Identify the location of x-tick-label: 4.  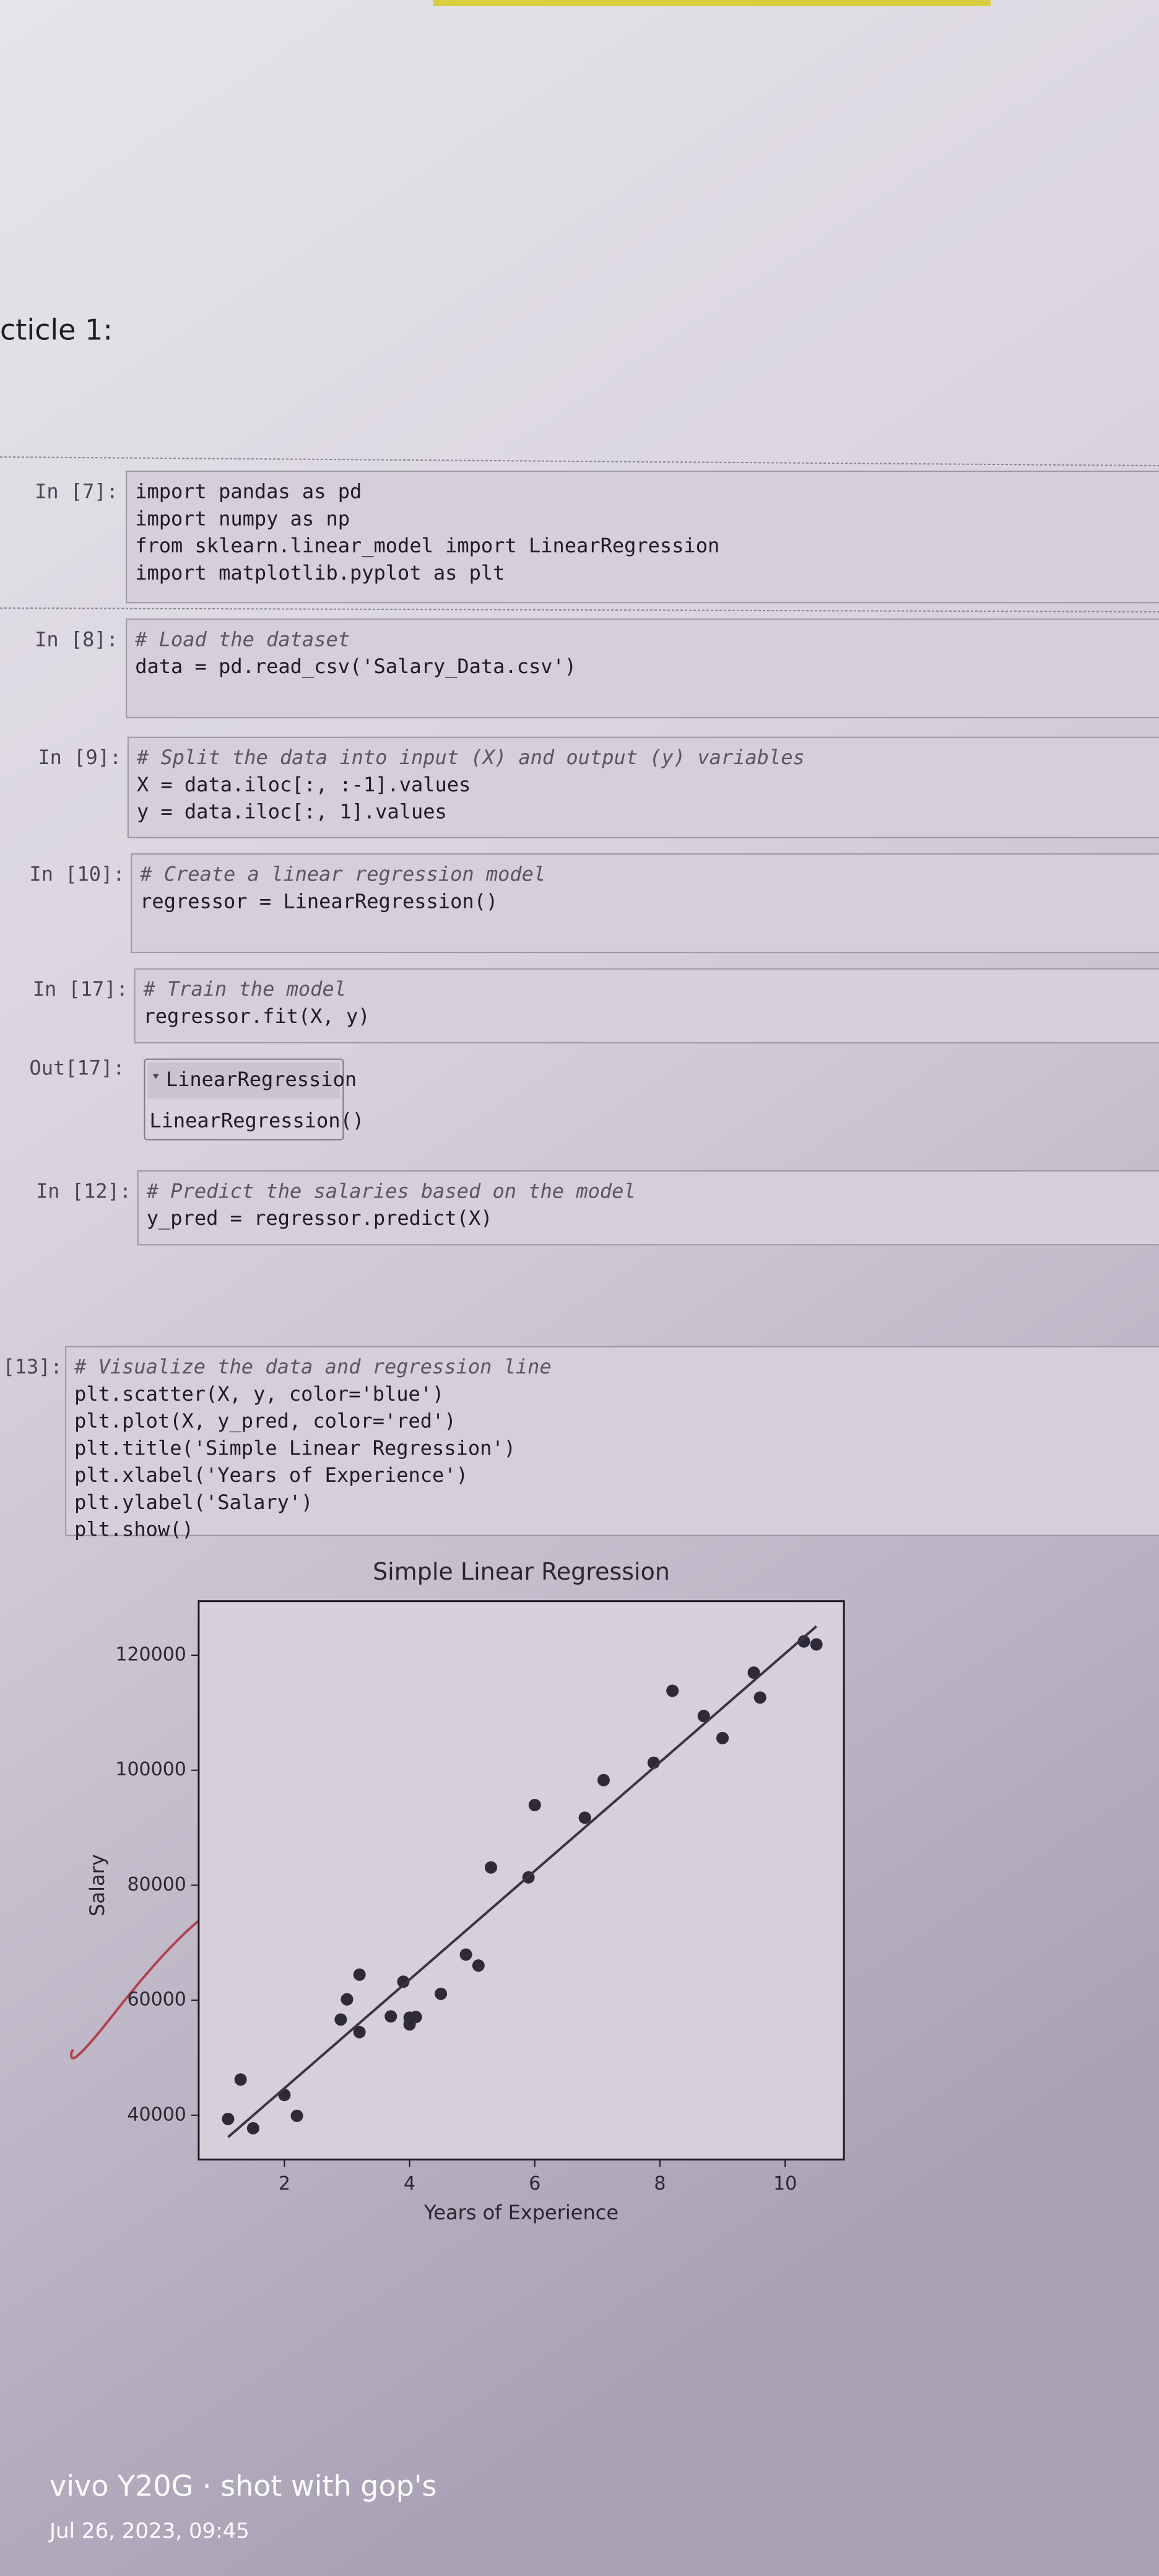
(409, 2184).